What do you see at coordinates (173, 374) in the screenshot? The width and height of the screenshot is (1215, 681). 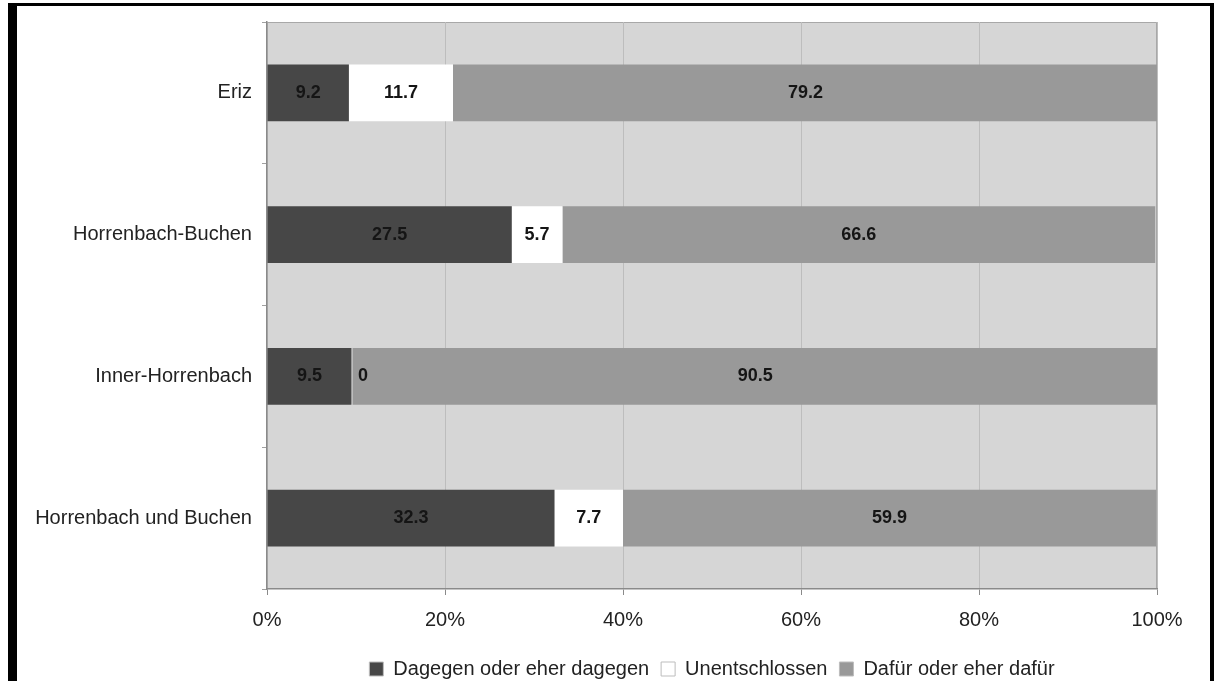 I see `y-tick-label: Inner-Horrenbach` at bounding box center [173, 374].